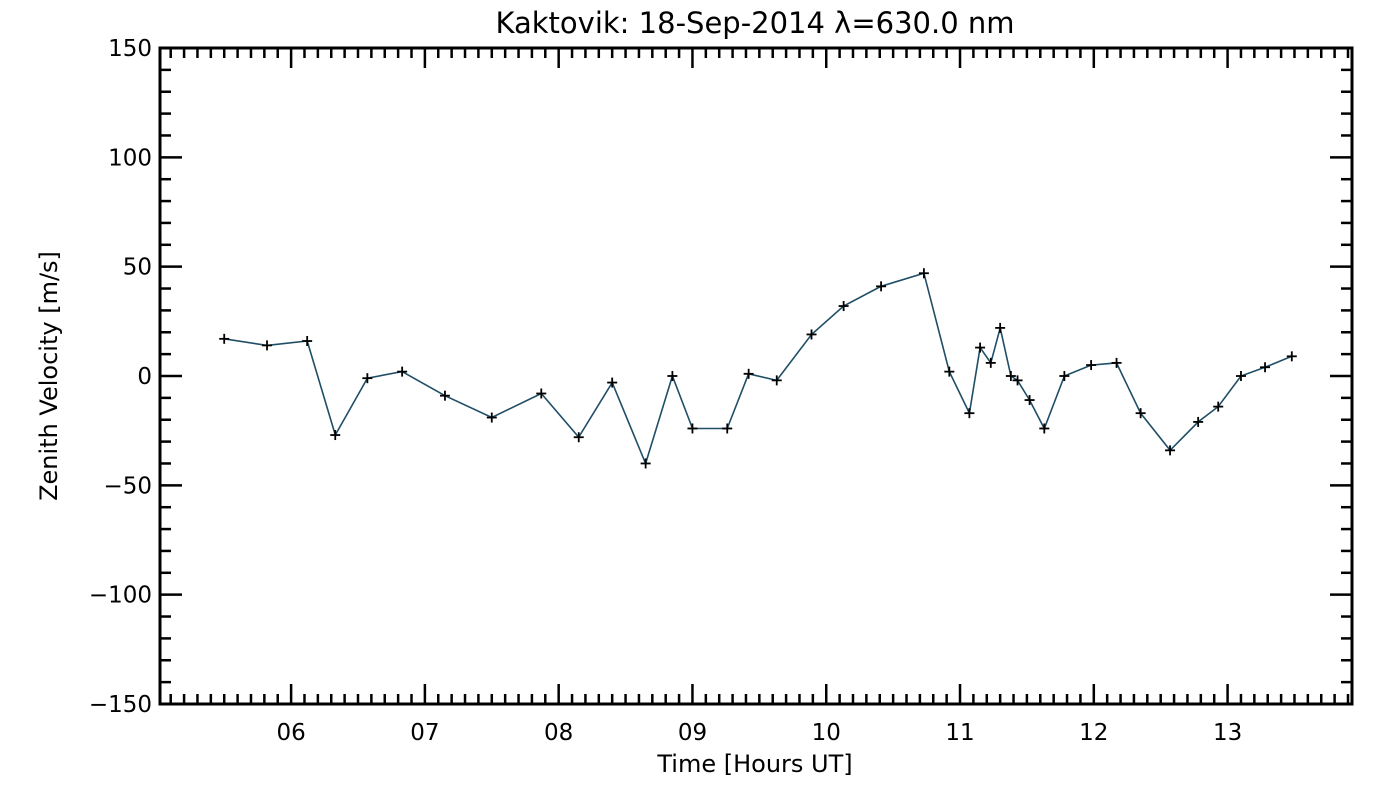  Describe the element at coordinates (1227, 733) in the screenshot. I see `x-tick-label: 13` at that location.